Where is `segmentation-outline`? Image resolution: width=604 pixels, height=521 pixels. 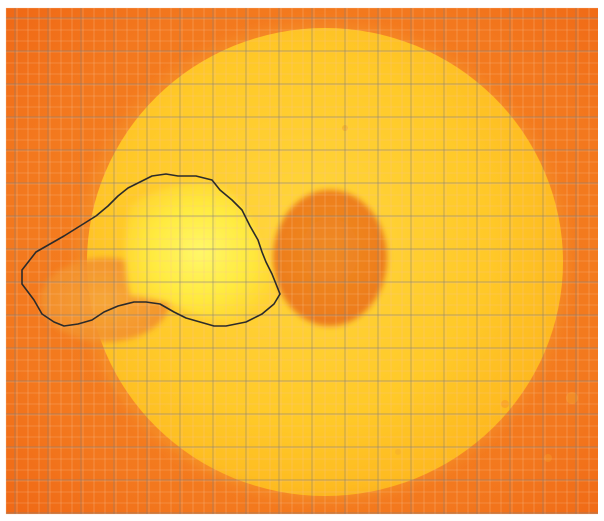 segmentation-outline is located at coordinates (151, 250).